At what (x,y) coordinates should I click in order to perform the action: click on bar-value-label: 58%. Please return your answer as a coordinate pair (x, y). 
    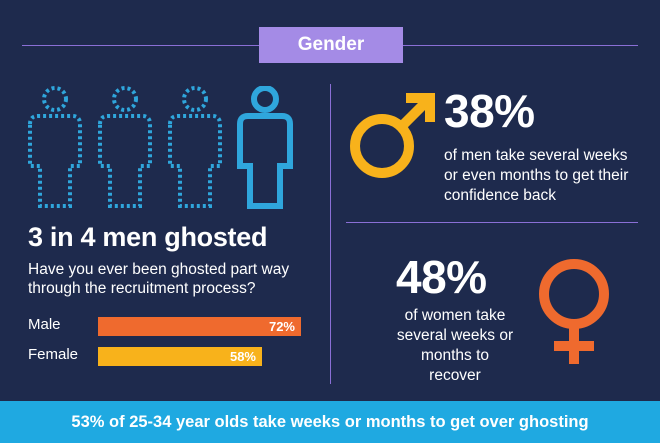
    Looking at the image, I should click on (242, 356).